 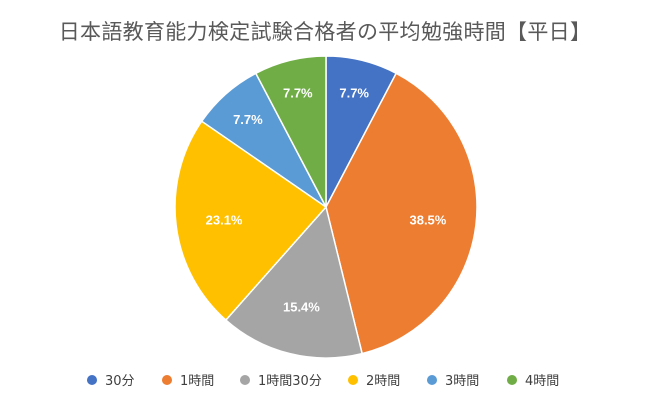 I want to click on legend-item-3: 2時間, so click(x=374, y=379).